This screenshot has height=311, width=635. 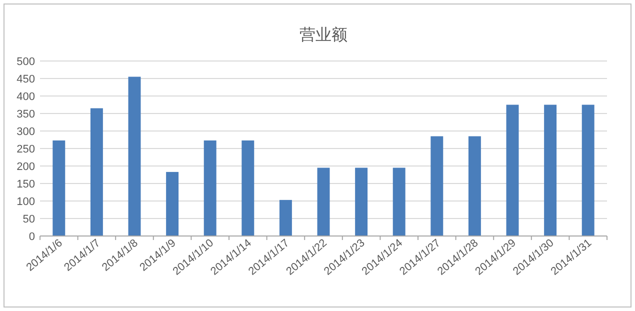 I want to click on y-tick-label: 100, so click(x=25, y=202).